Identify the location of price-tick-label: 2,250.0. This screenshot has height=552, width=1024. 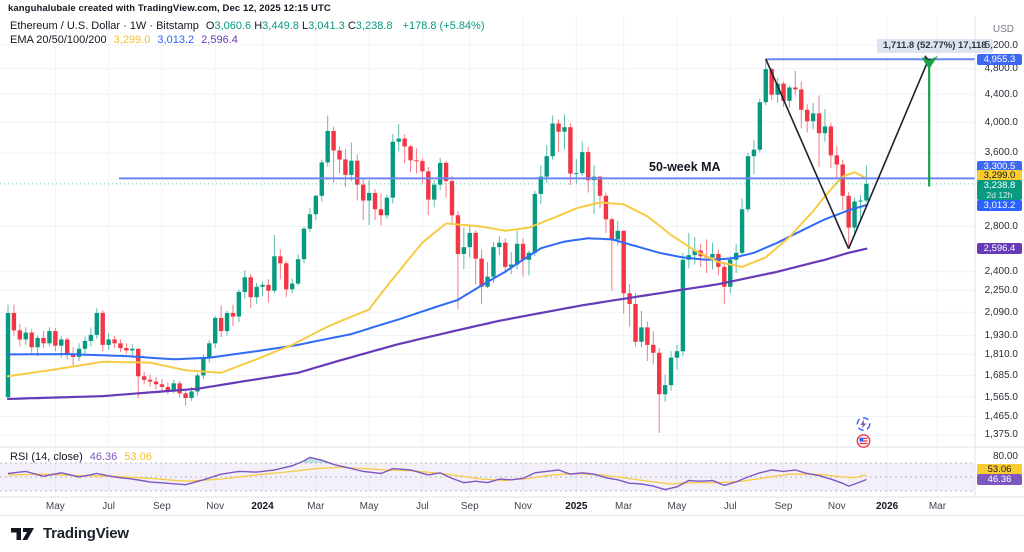
(1001, 291).